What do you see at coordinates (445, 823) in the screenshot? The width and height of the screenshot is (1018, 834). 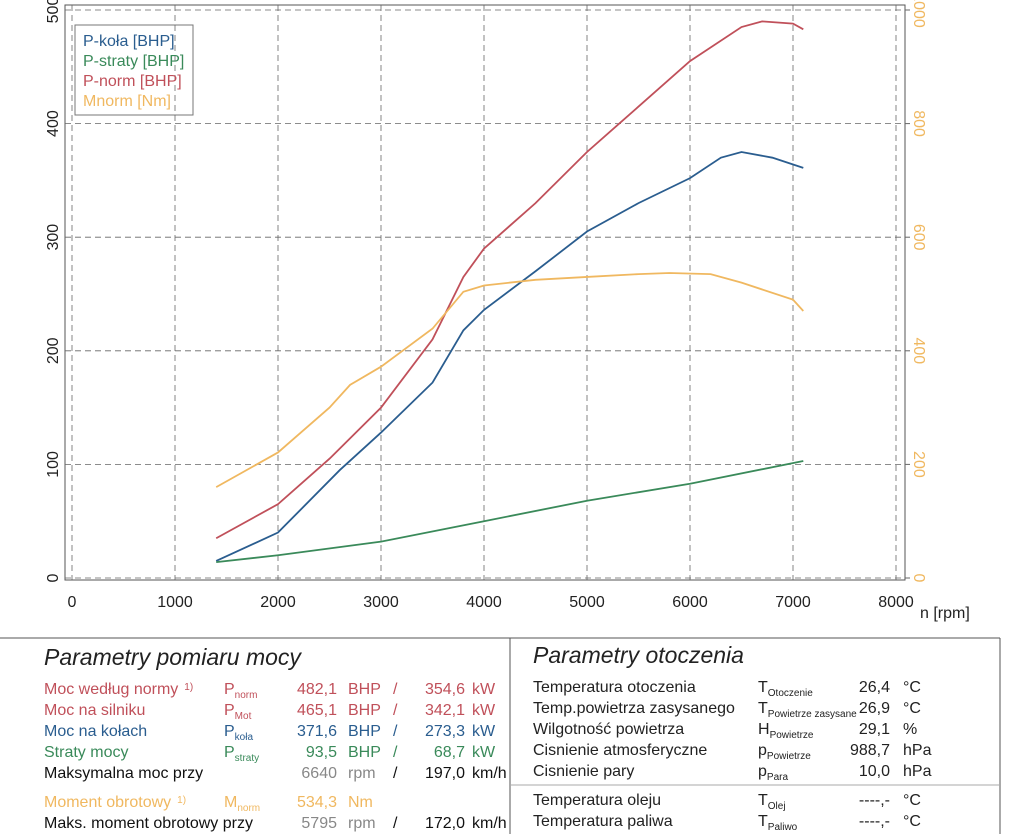 I see `value: 172,0` at bounding box center [445, 823].